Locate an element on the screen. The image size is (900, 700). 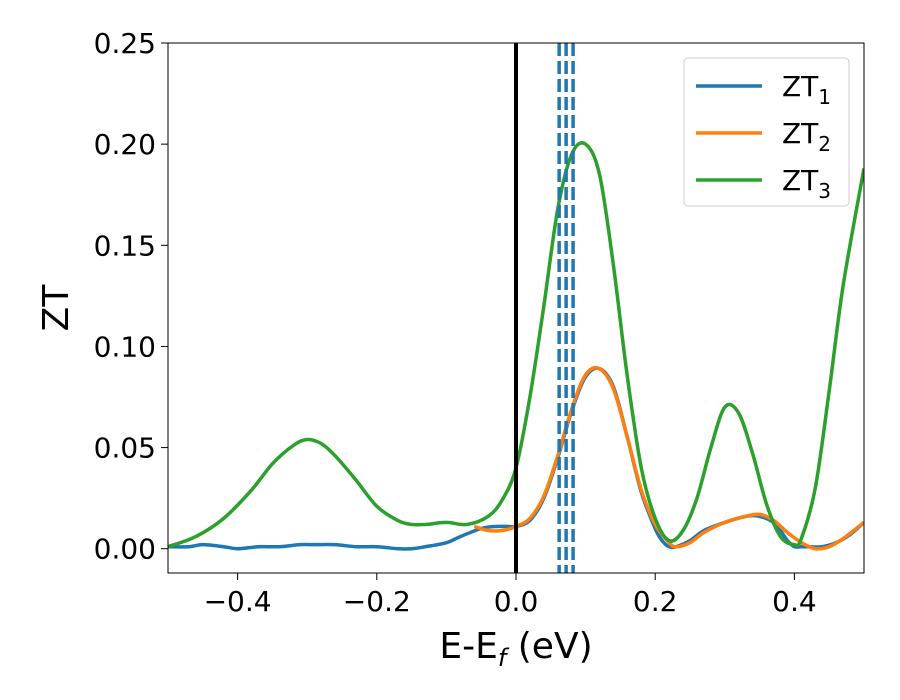
x-tick-label: −0.2 is located at coordinates (377, 601).